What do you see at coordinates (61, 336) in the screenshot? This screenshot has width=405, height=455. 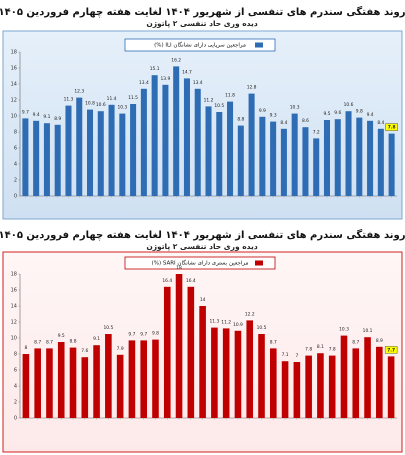 I see `value-label: 9.5` at bounding box center [61, 336].